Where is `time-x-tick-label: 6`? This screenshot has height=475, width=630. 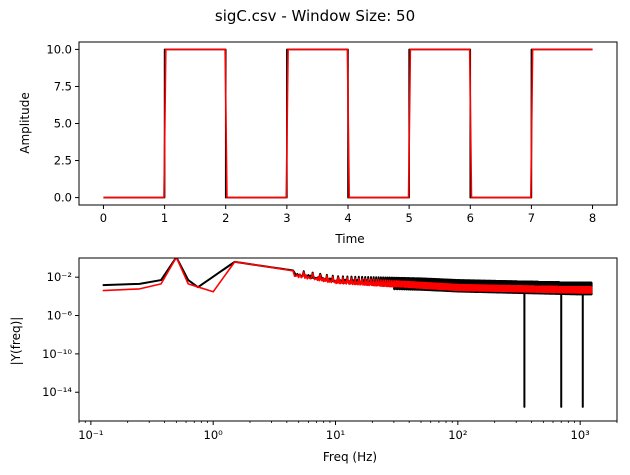
time-x-tick-label: 6 is located at coordinates (470, 218).